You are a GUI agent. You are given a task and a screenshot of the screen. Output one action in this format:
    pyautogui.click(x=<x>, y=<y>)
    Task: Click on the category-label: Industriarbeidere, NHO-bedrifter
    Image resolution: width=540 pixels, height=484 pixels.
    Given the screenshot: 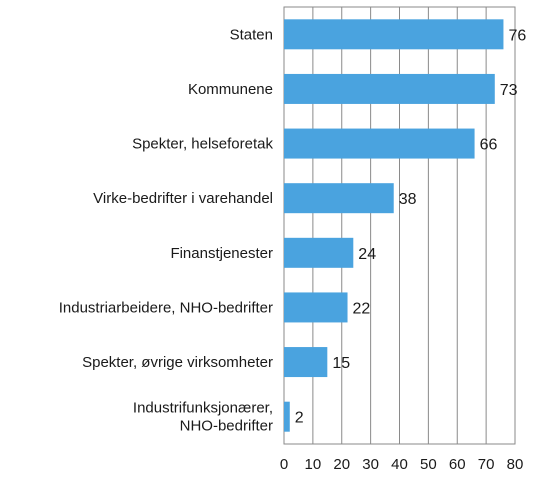 What is the action you would take?
    pyautogui.click(x=166, y=307)
    